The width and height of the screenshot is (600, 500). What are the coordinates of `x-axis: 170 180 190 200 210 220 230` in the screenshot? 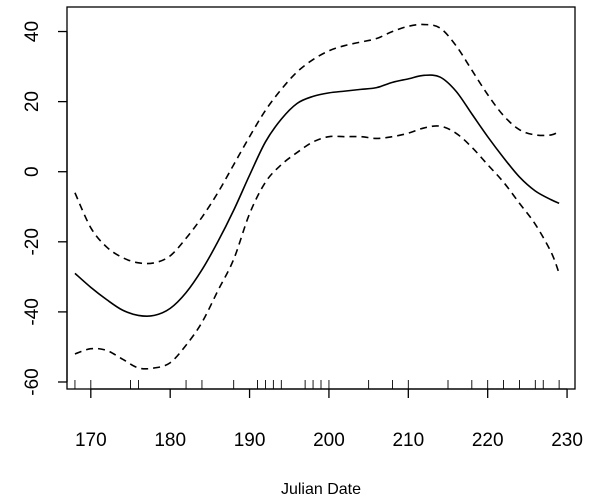 It's located at (329, 419).